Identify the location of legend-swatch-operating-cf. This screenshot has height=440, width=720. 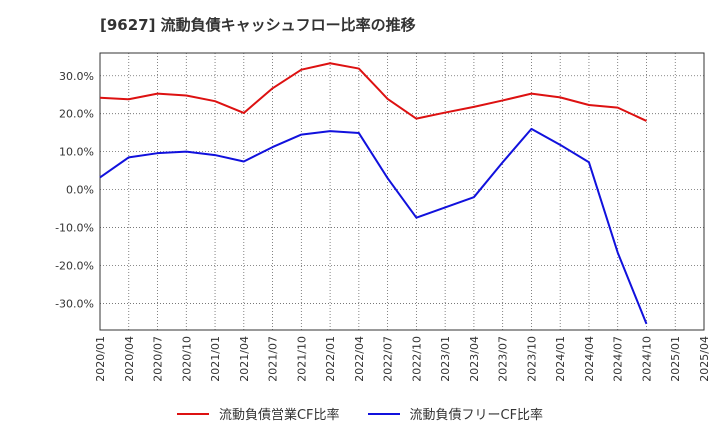
(192, 413).